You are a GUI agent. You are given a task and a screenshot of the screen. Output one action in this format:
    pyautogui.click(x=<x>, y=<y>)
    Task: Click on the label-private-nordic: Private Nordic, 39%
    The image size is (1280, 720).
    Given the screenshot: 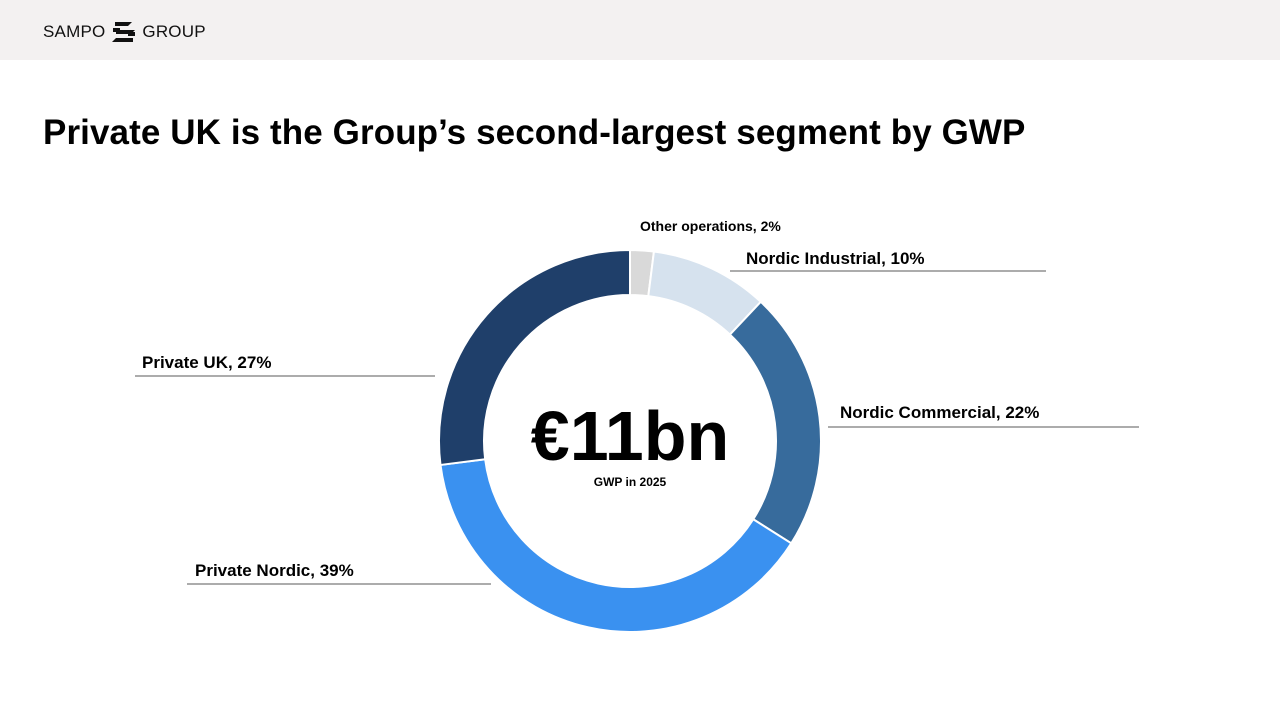 What is the action you would take?
    pyautogui.click(x=274, y=570)
    